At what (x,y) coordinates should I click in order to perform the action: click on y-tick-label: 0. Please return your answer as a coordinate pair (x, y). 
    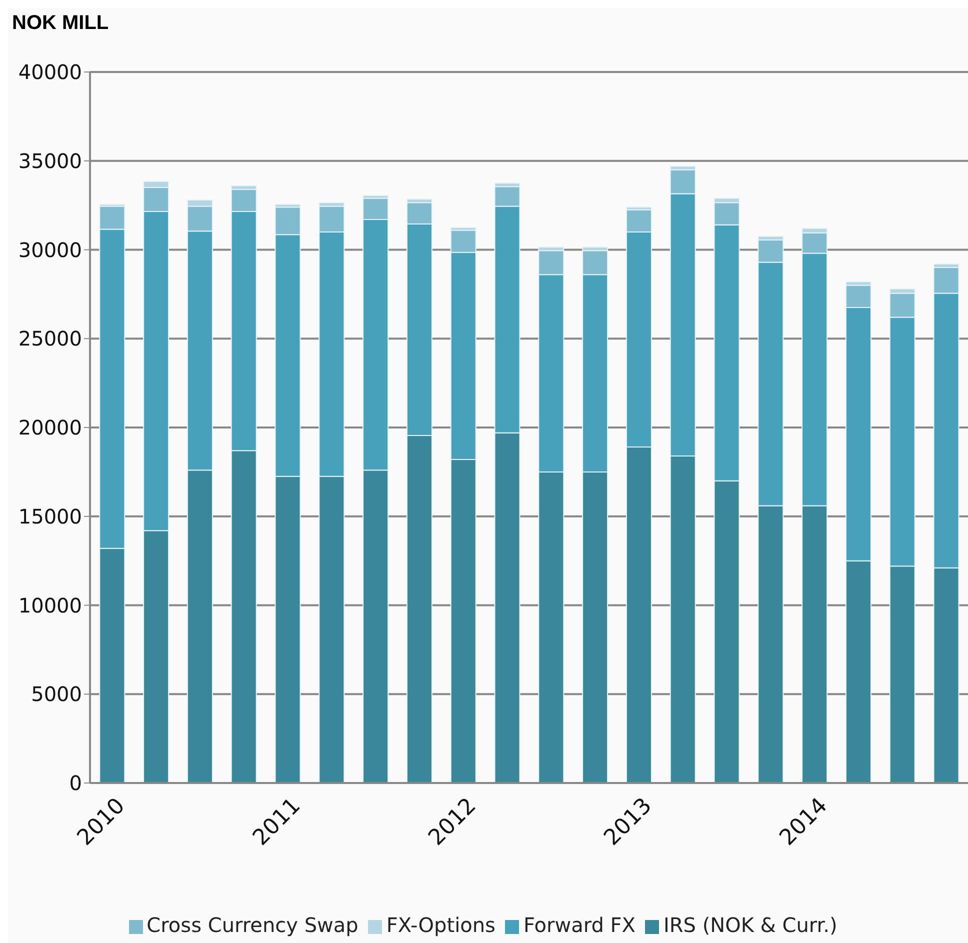
    Looking at the image, I should click on (75, 783).